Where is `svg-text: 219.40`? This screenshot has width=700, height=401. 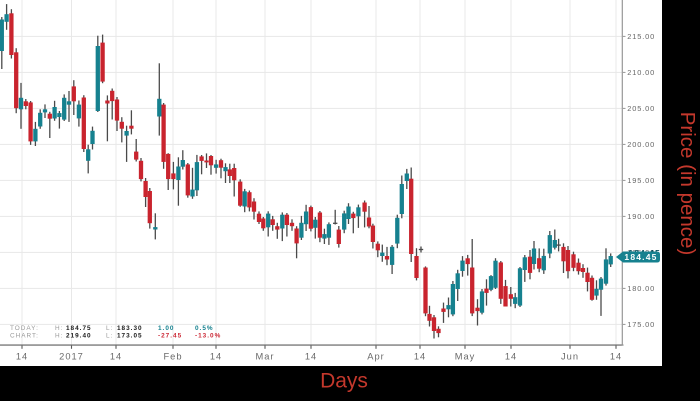 svg-text: 219.40 is located at coordinates (79, 335).